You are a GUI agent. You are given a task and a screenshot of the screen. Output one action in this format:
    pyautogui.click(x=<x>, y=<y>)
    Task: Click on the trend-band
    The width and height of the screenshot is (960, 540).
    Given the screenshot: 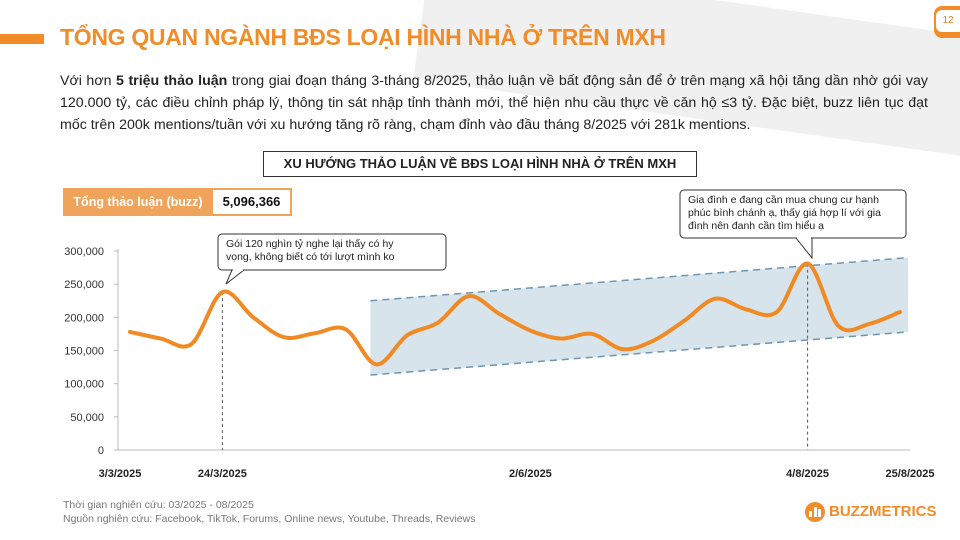 What is the action you would take?
    pyautogui.click(x=639, y=316)
    